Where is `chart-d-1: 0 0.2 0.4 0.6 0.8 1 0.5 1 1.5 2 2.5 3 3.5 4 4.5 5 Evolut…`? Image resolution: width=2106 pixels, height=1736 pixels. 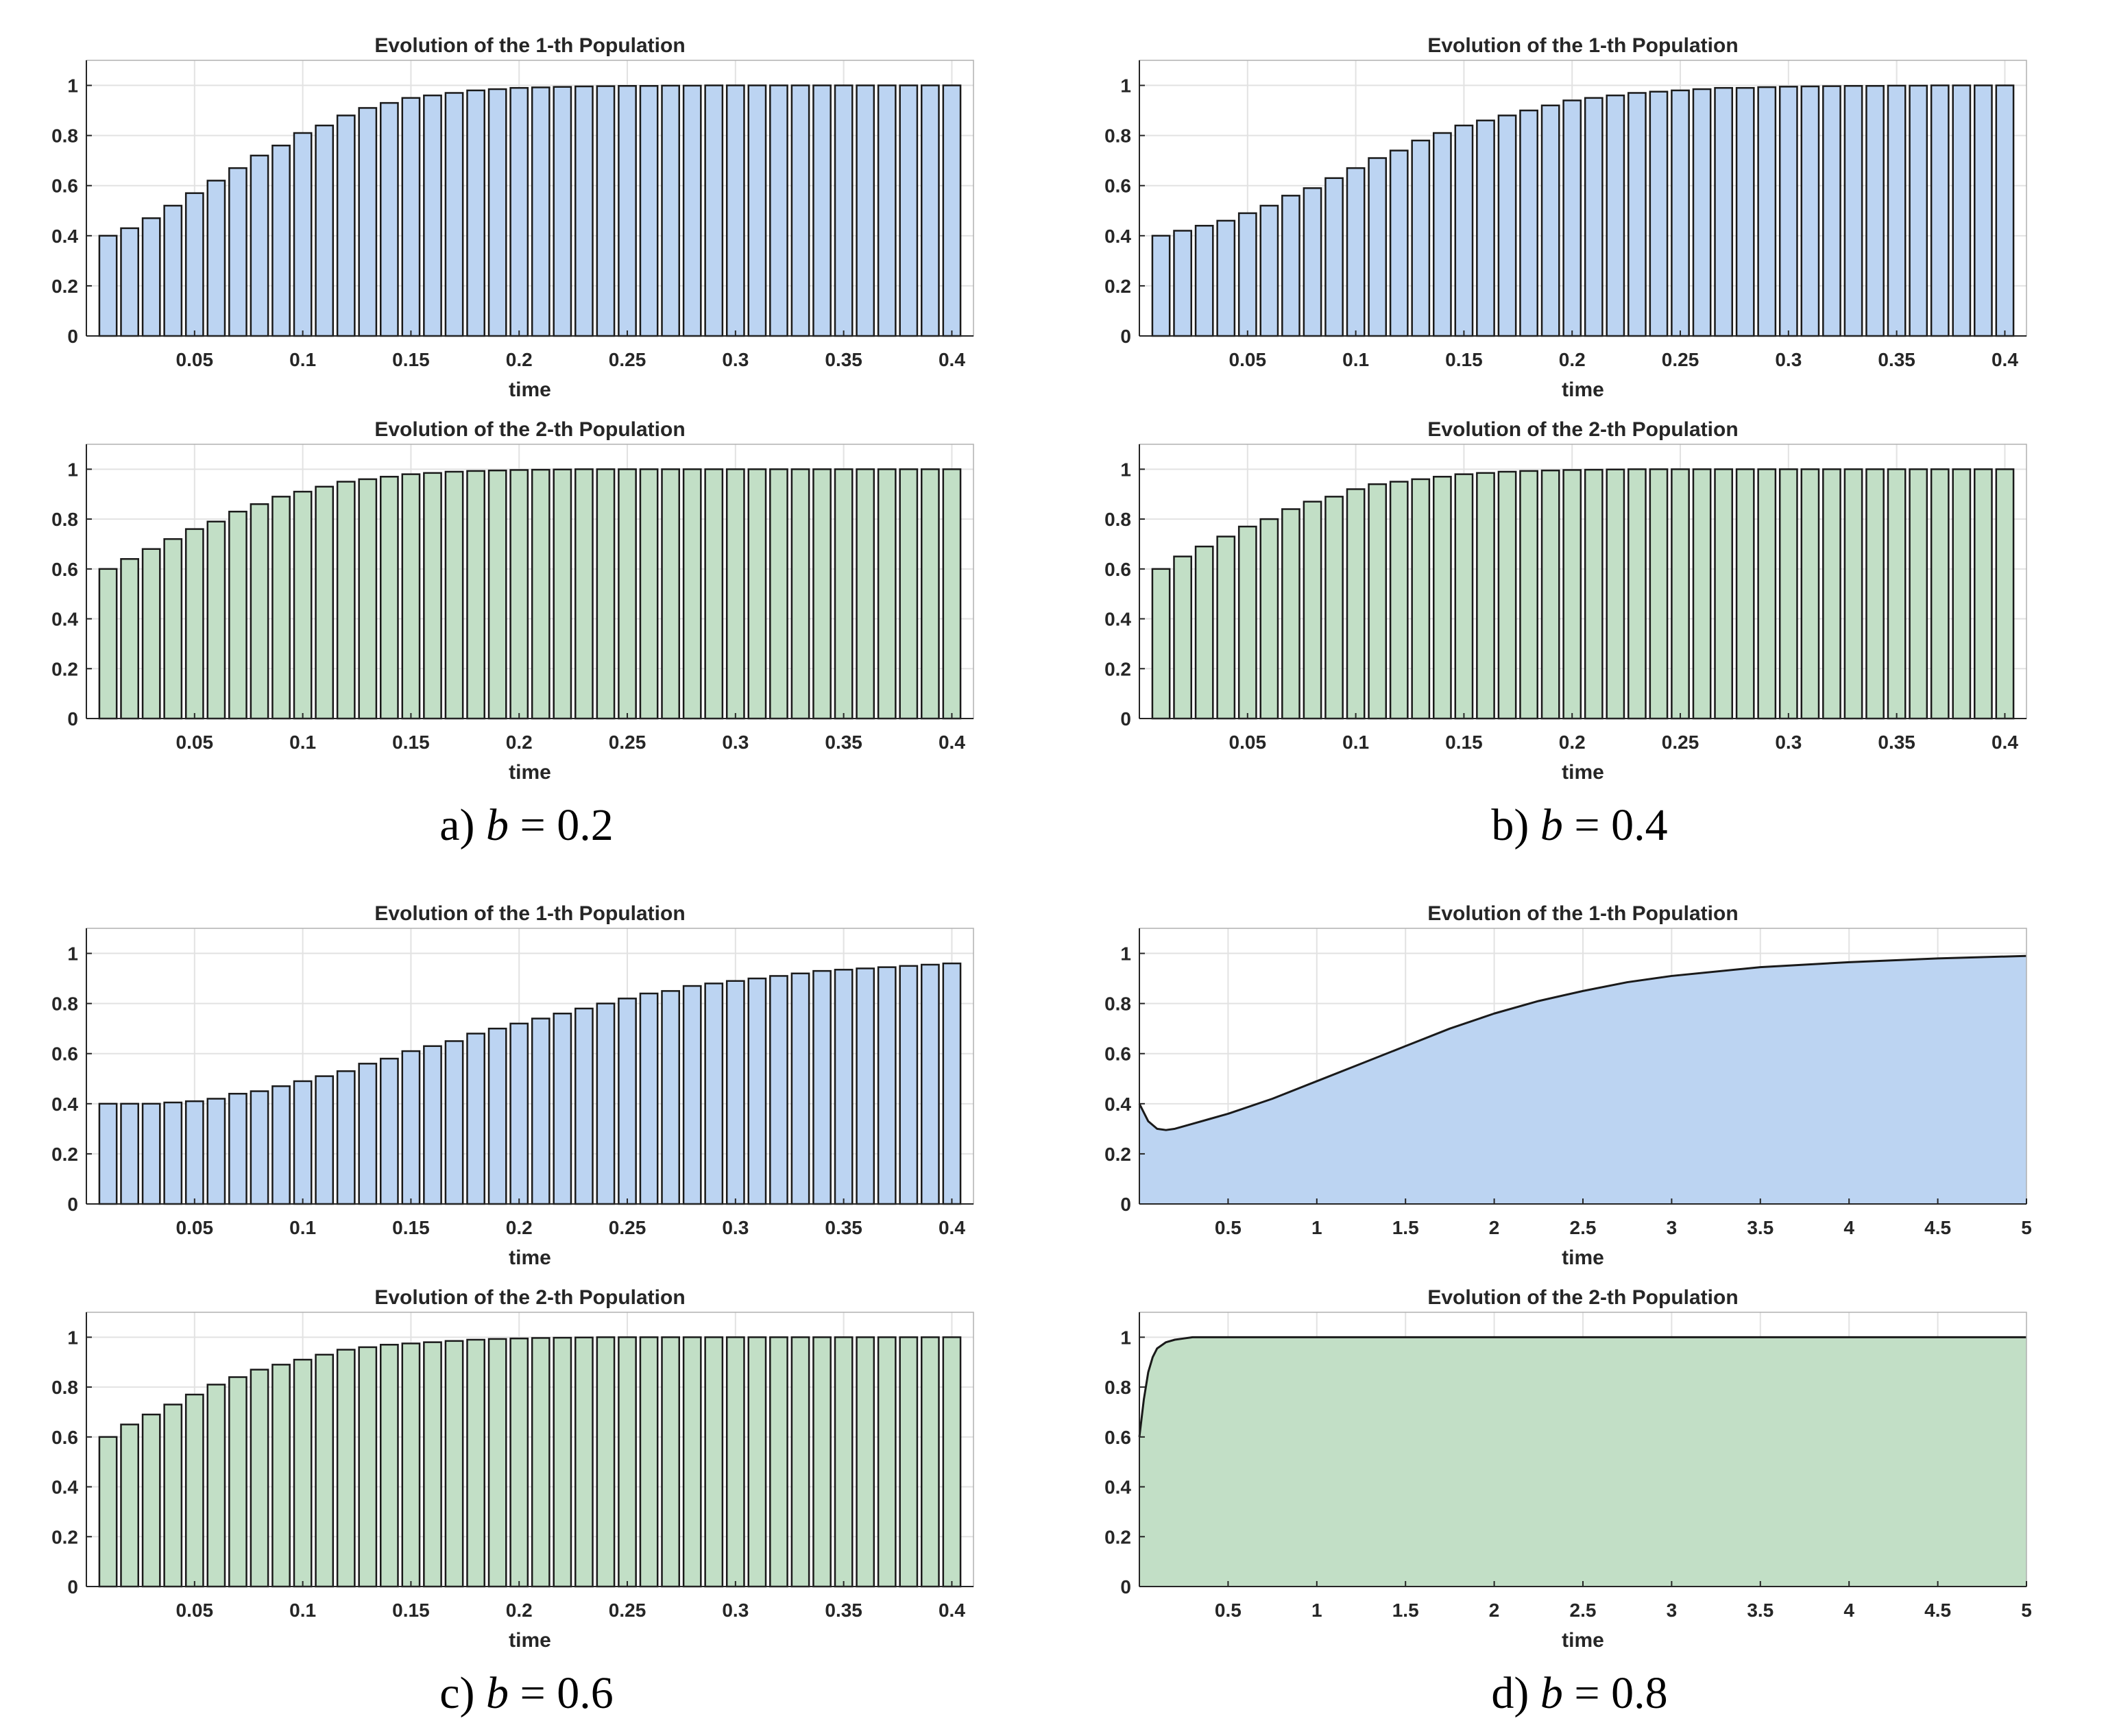 chart-d-1: 0 0.2 0.4 0.6 0.8 1 0.5 1 1.5 2 2.5 3 3.5 4 4.5 5 Evolut… is located at coordinates (1568, 1085).